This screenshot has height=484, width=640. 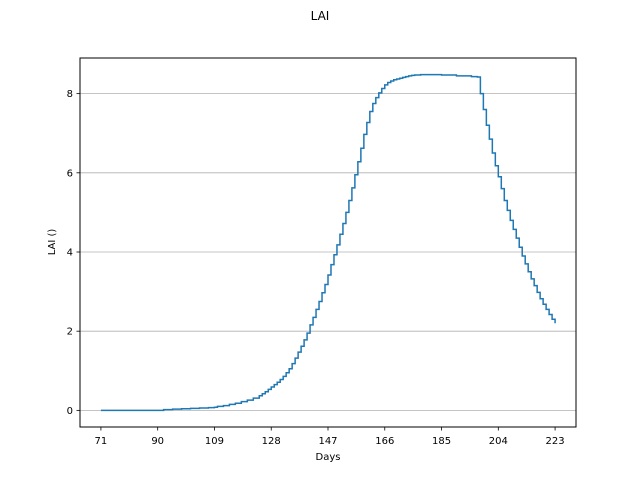 I want to click on chart-title: LAI, so click(x=320, y=16).